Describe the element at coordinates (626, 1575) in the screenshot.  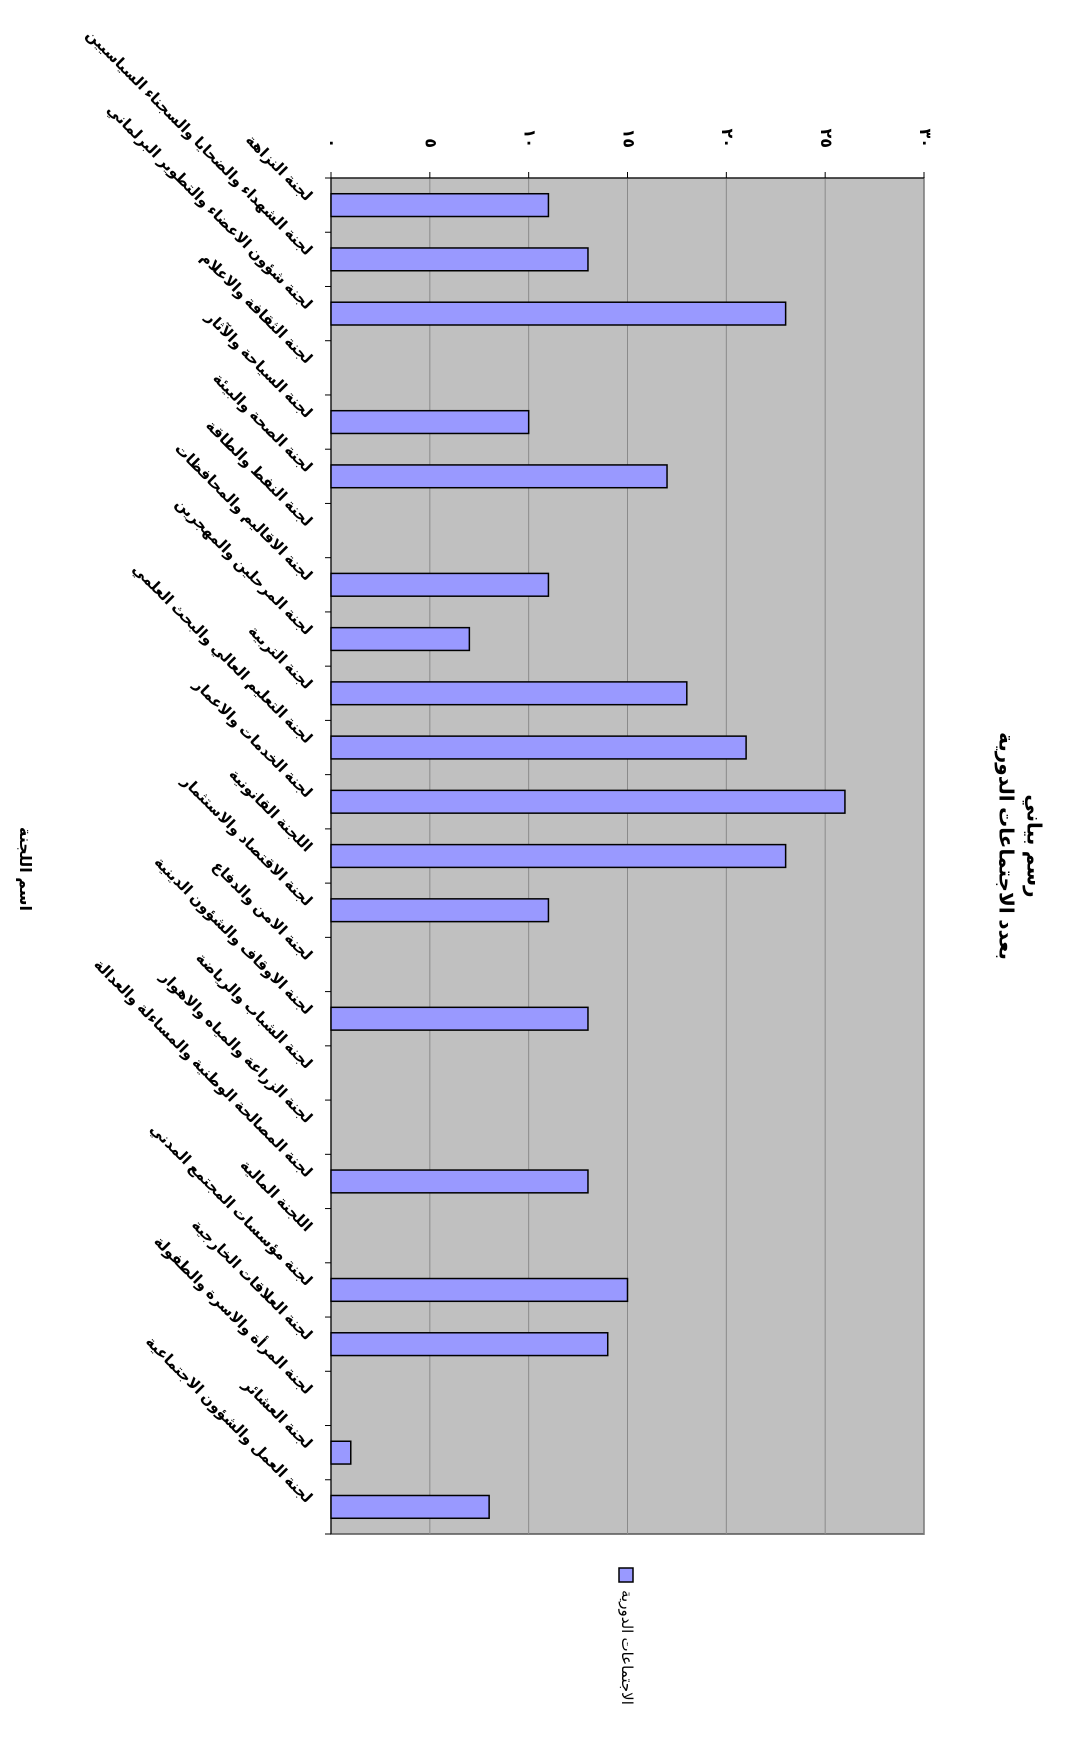
I see `legend-swatch` at that location.